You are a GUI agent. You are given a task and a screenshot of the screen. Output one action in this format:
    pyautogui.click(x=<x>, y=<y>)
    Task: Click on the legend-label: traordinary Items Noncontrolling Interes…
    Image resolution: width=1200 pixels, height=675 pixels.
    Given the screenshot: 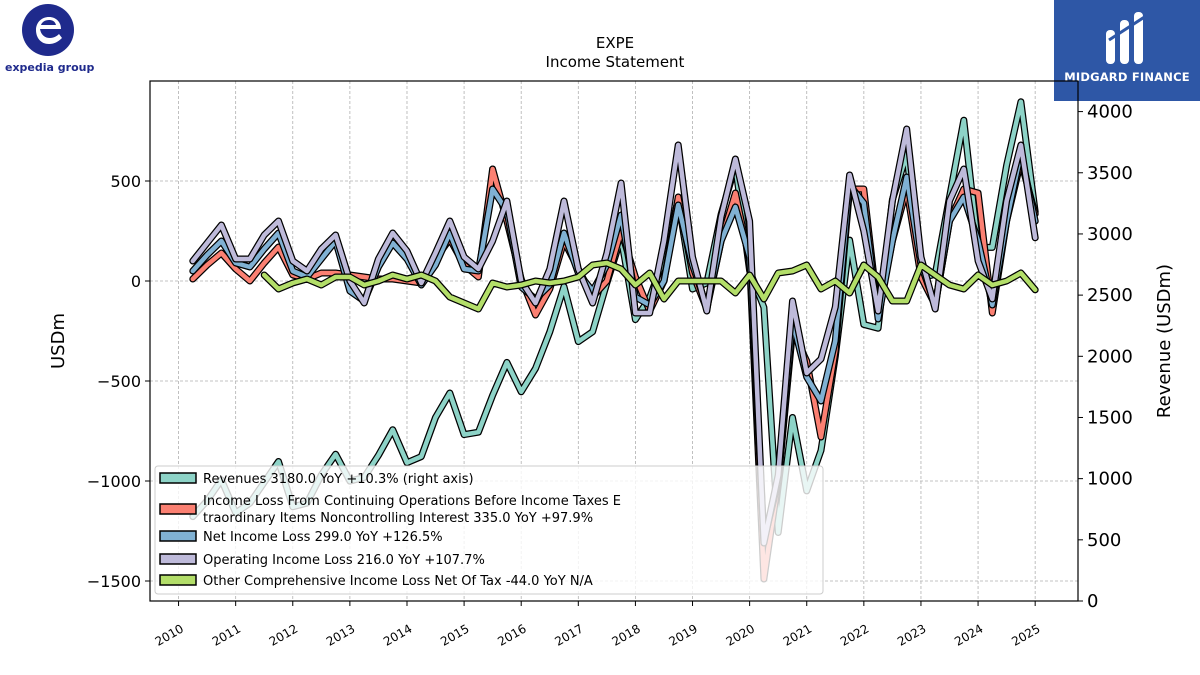 What is the action you would take?
    pyautogui.click(x=398, y=518)
    